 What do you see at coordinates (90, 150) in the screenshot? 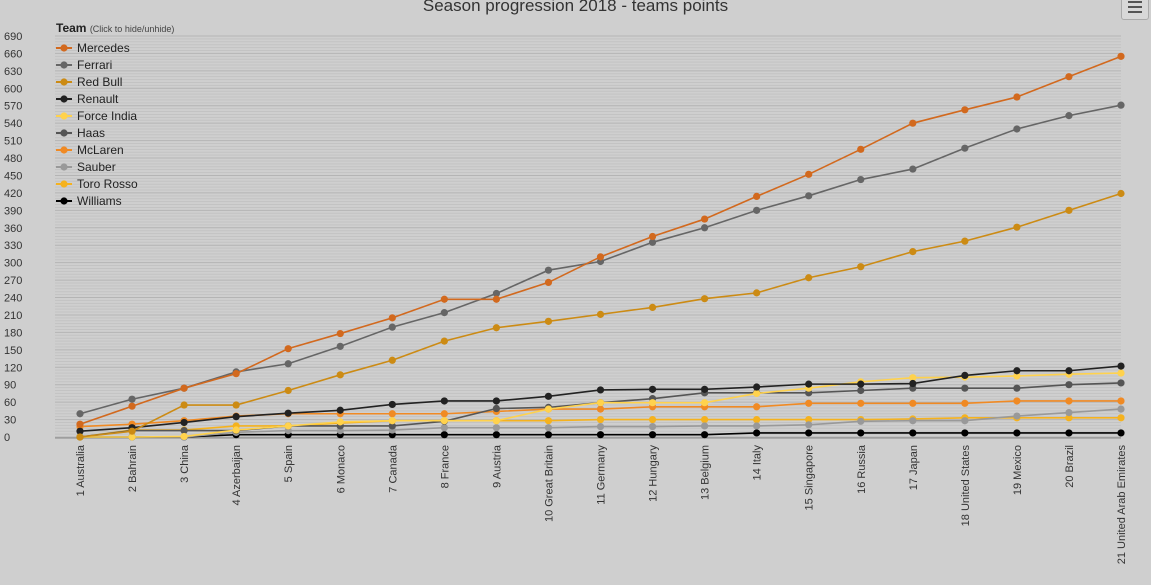
I see `legend-item: McLaren` at bounding box center [90, 150].